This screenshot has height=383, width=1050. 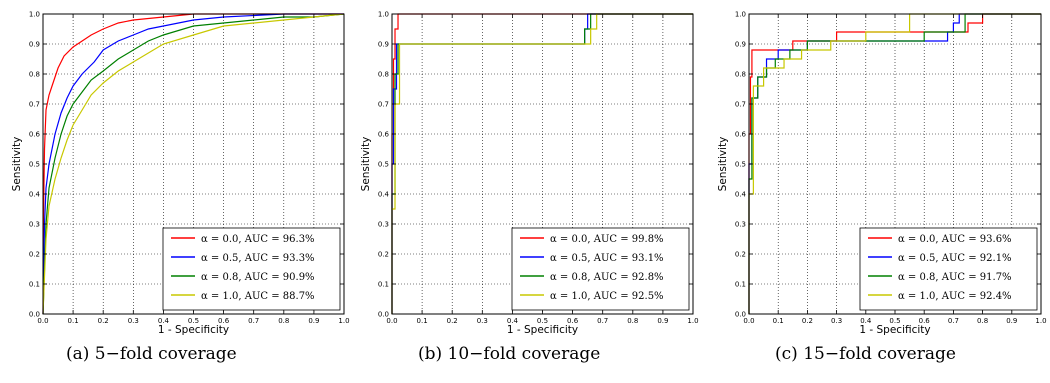 What do you see at coordinates (258, 296) in the screenshot?
I see `legend-label: α = 1.0, AUC = 88.7%` at bounding box center [258, 296].